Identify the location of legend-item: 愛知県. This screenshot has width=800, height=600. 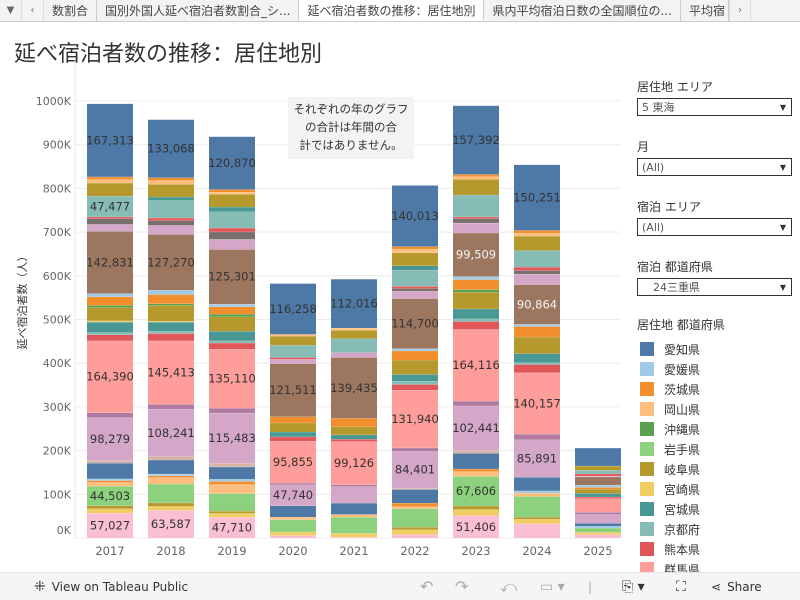
(714, 349).